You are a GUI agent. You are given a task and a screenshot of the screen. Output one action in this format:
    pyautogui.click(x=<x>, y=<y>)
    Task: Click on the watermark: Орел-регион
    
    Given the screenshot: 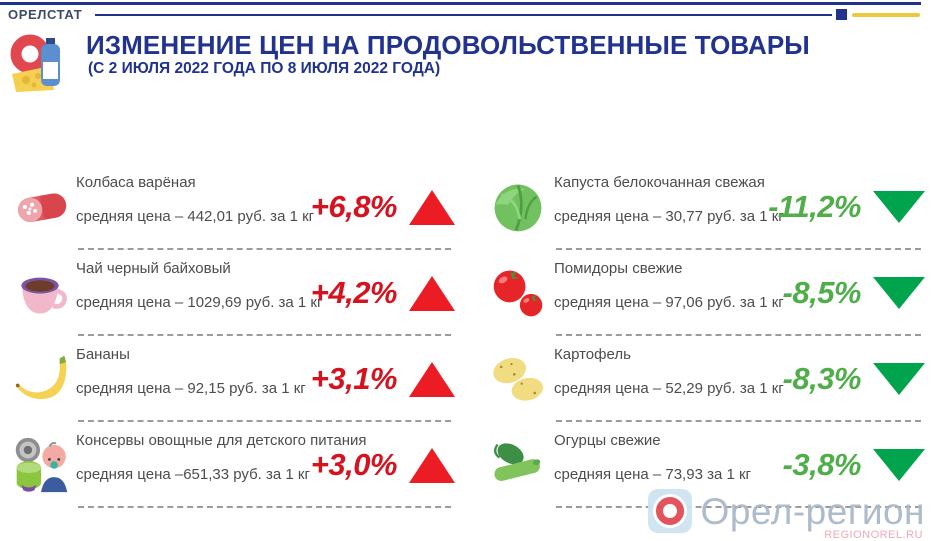 What is the action you would take?
    pyautogui.click(x=786, y=511)
    